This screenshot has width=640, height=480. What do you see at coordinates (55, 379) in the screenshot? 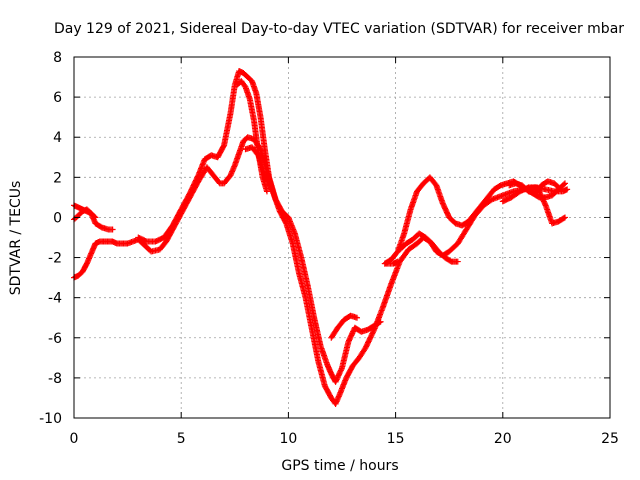
I see `y-tick-label: -8` at bounding box center [55, 379].